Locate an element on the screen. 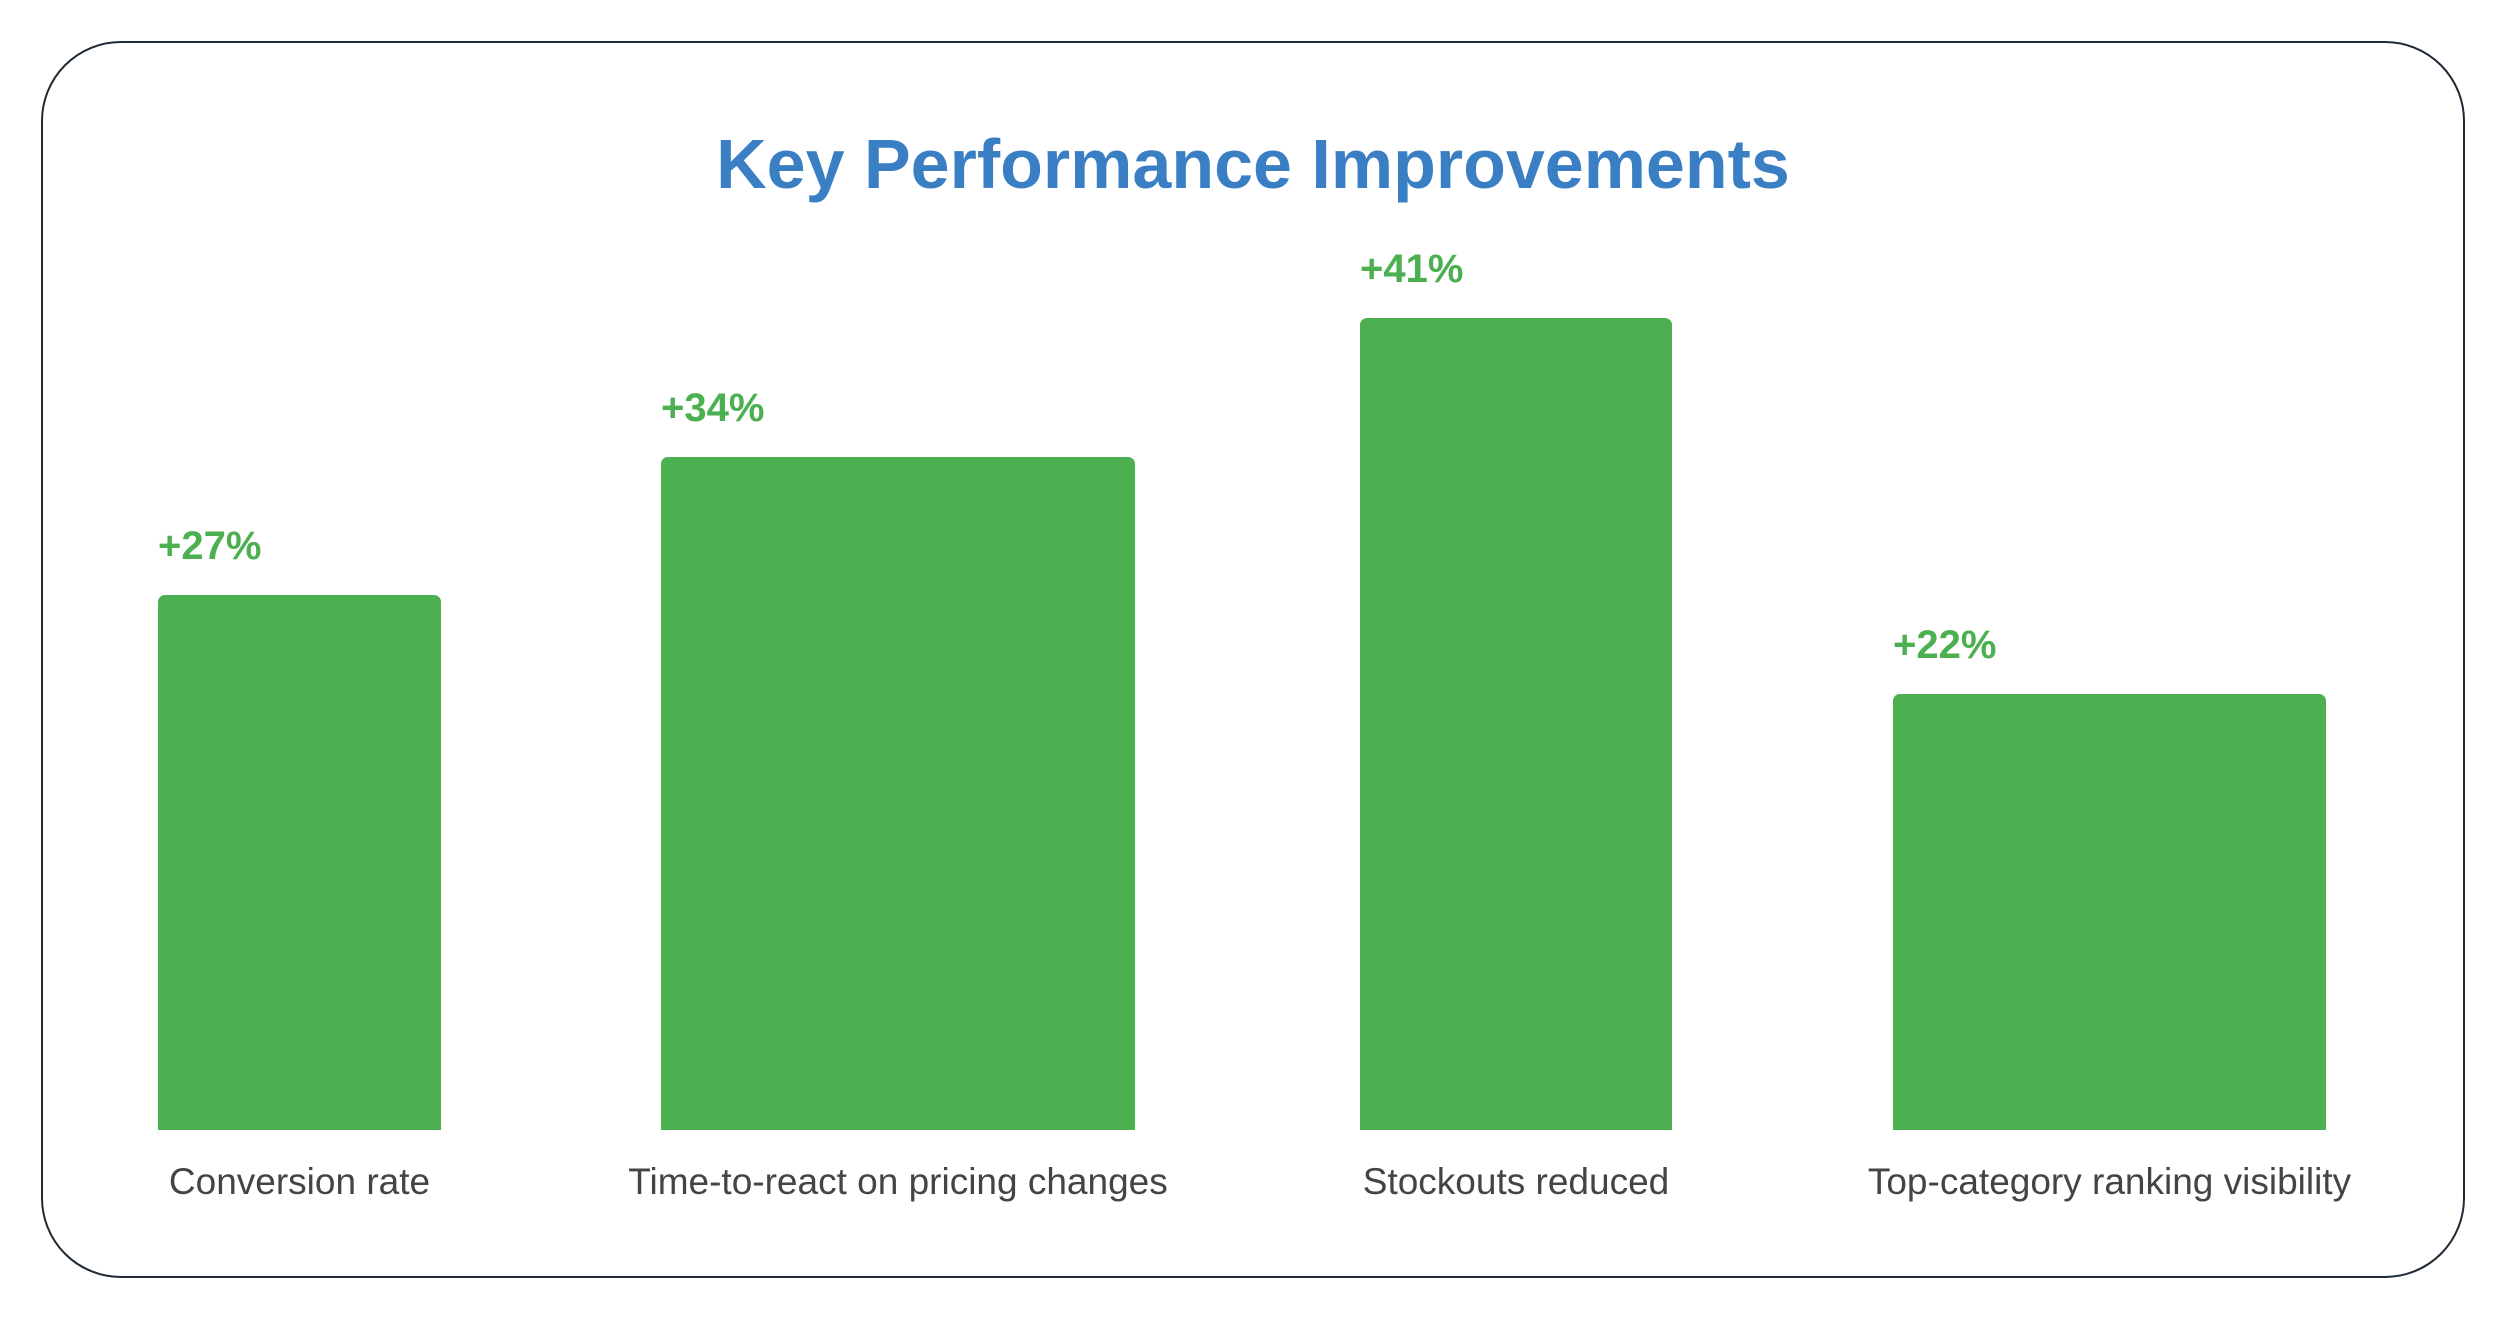 The height and width of the screenshot is (1321, 2509). bar-stockouts-reduced is located at coordinates (1516, 724).